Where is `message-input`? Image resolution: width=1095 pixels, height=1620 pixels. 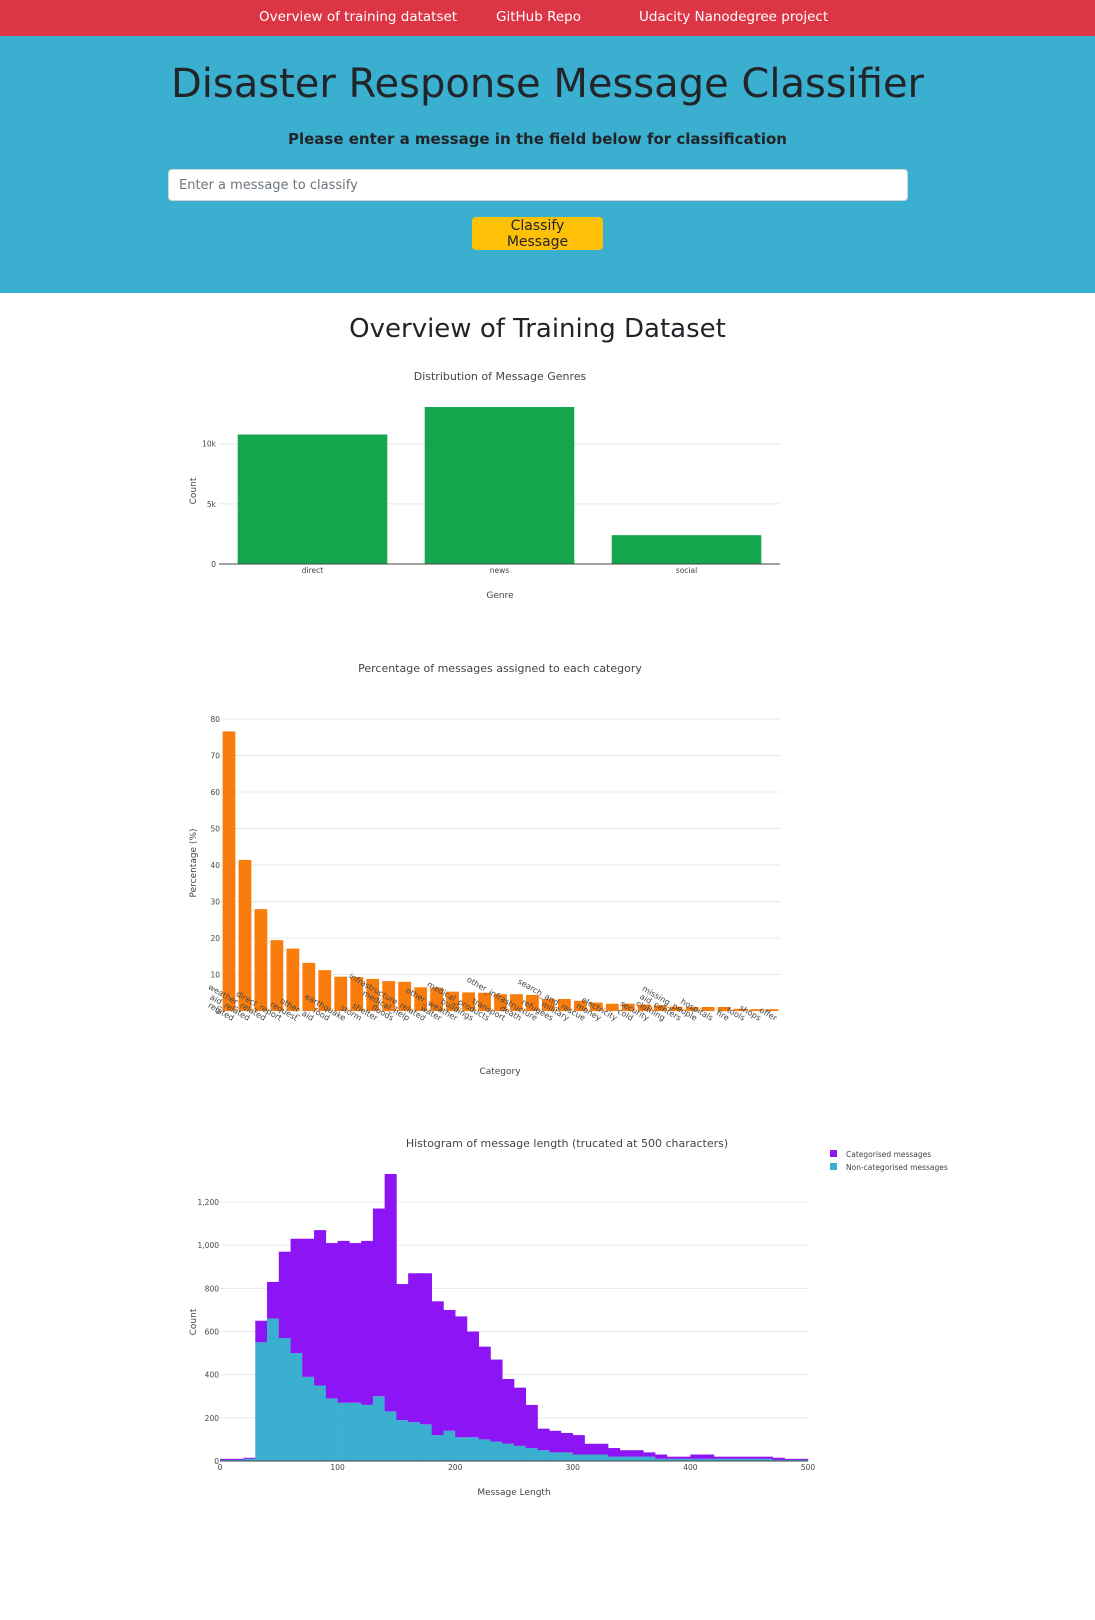 message-input is located at coordinates (538, 185).